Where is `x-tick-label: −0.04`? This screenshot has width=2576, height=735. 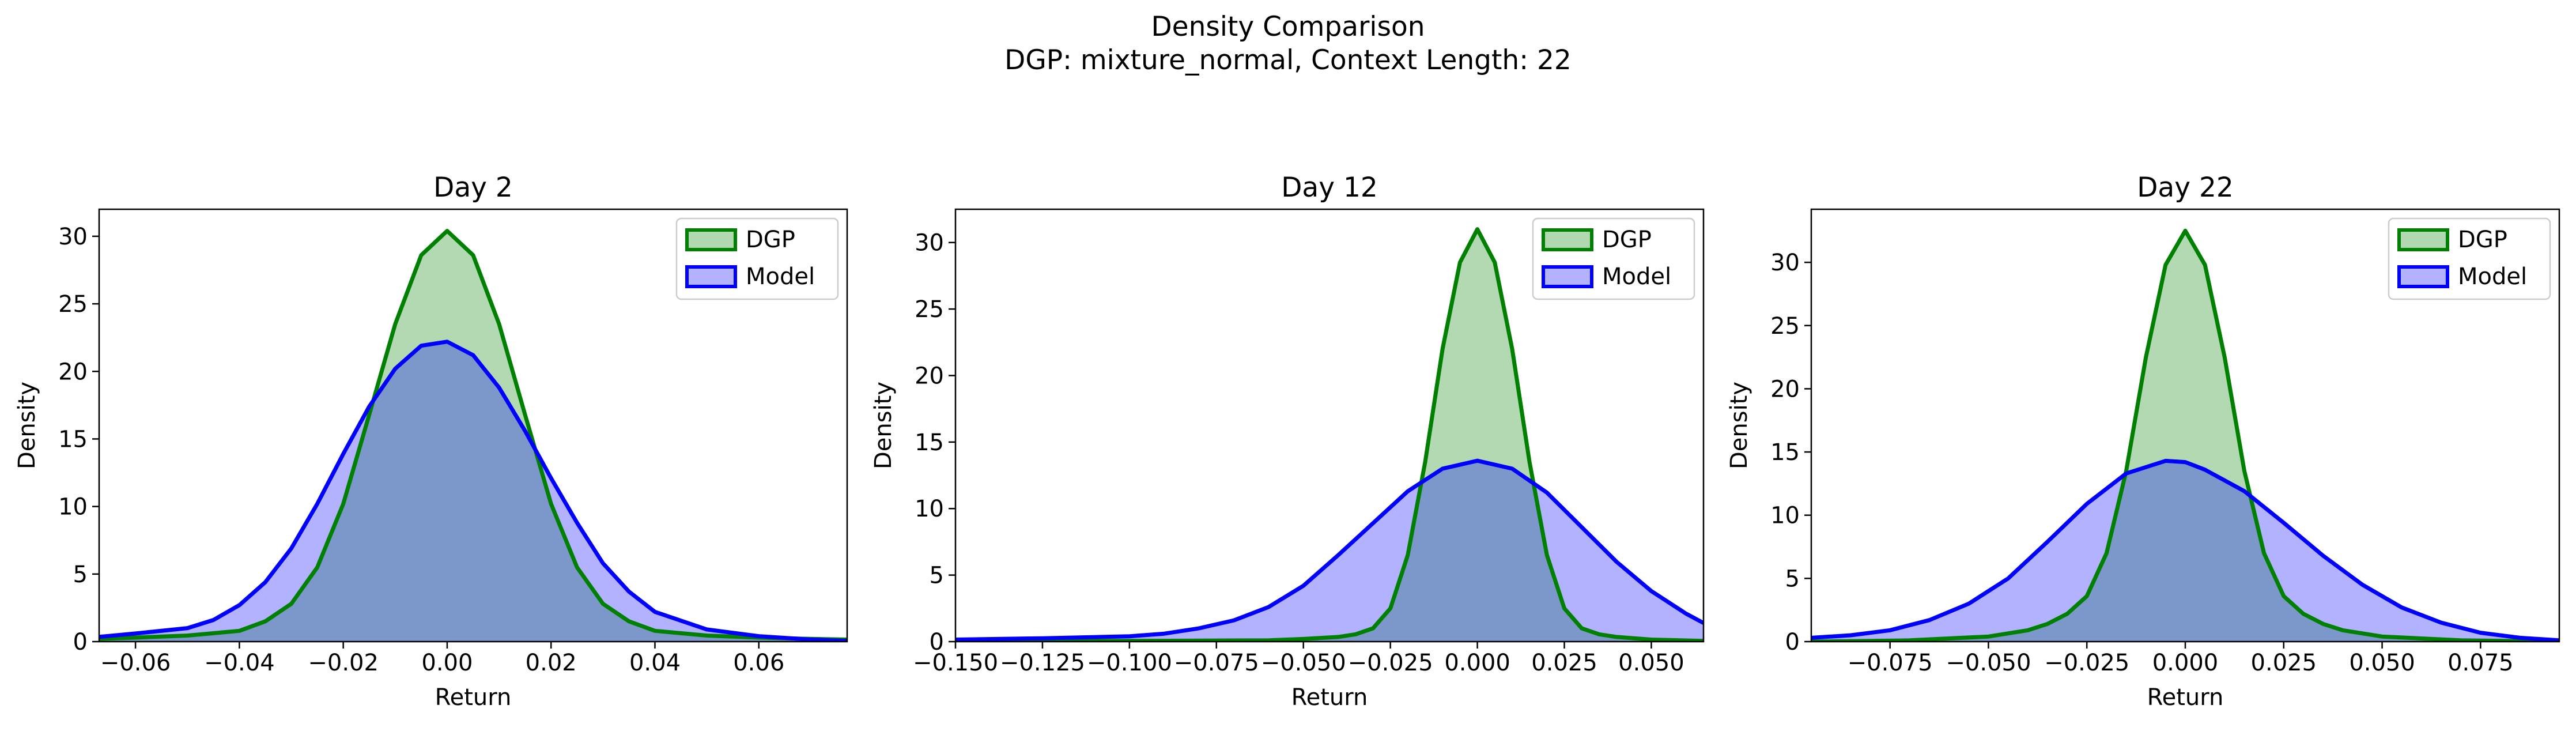 x-tick-label: −0.04 is located at coordinates (239, 663).